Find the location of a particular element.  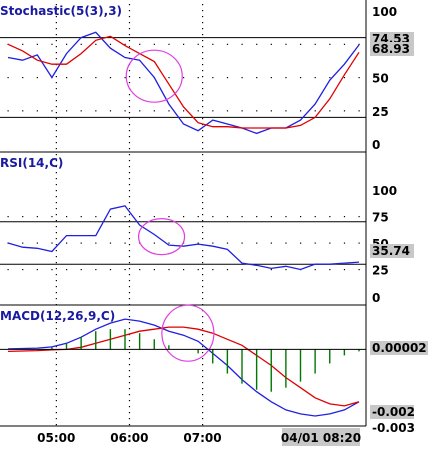

panel-title: MACD(12,26,9,C) is located at coordinates (57, 316).